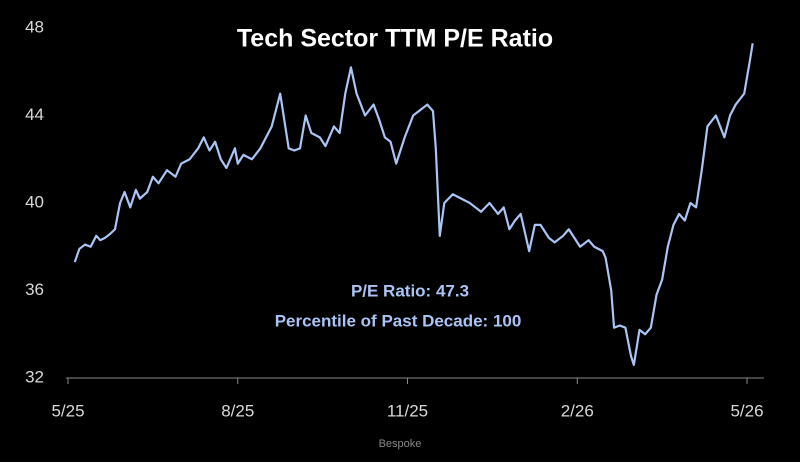  I want to click on y-tick-label: 36, so click(34, 289).